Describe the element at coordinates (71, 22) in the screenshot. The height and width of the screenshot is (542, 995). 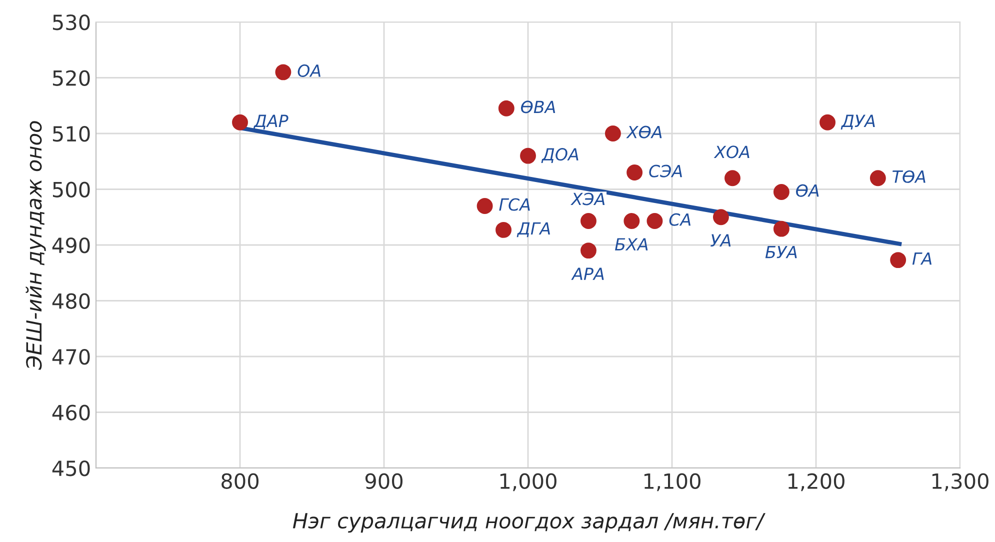
I see `y-tick-label: 530` at that location.